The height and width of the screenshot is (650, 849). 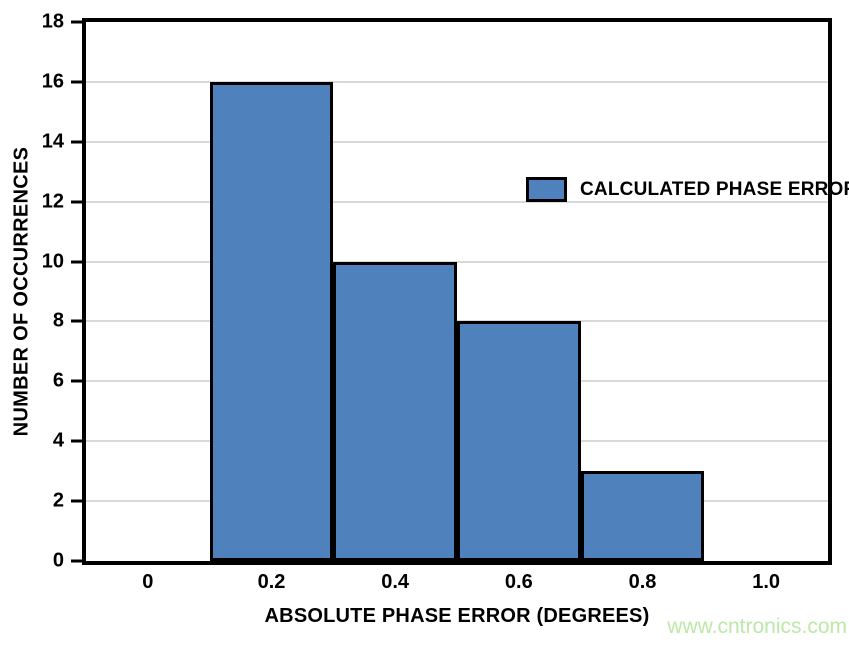 What do you see at coordinates (714, 189) in the screenshot?
I see `legend-label: CALCULATED PHASE ERROR` at bounding box center [714, 189].